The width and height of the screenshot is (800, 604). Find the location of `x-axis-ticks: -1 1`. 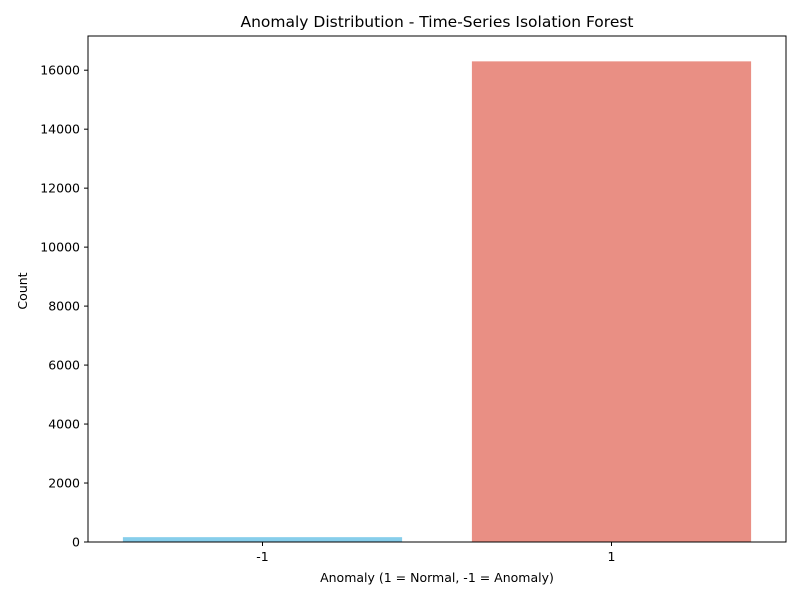

x-axis-ticks: -1 1 is located at coordinates (435, 553).